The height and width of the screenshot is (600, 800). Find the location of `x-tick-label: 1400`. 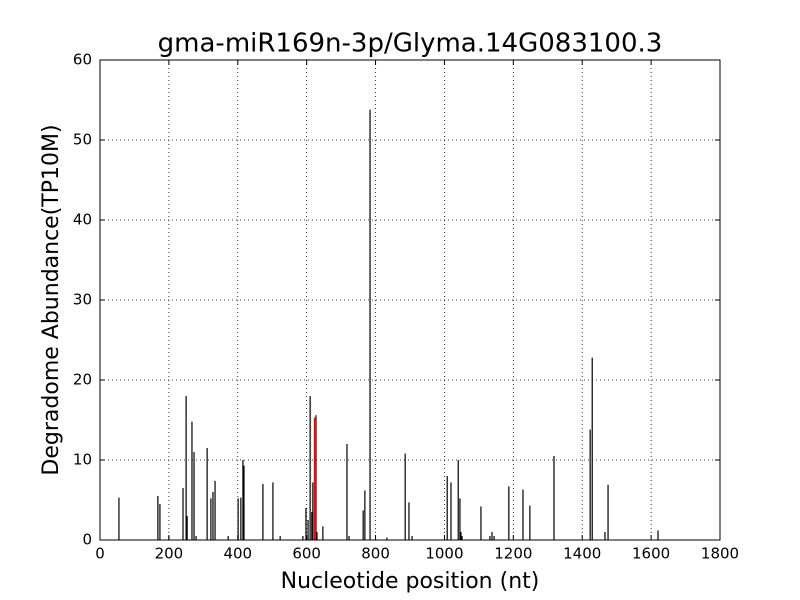

x-tick-label: 1400 is located at coordinates (582, 554).